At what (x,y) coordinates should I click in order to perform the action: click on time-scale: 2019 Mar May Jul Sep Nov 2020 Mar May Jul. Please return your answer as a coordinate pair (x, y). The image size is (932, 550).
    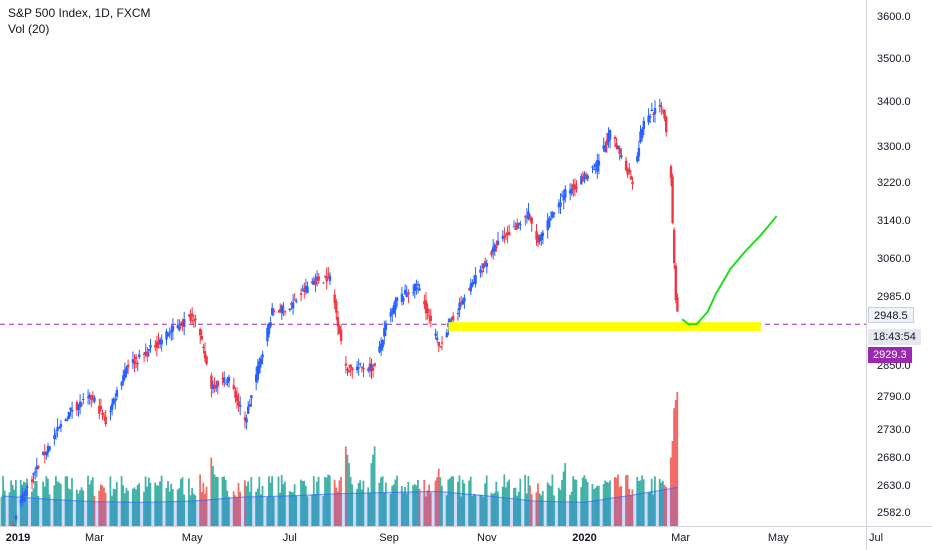
    Looking at the image, I should click on (441, 538).